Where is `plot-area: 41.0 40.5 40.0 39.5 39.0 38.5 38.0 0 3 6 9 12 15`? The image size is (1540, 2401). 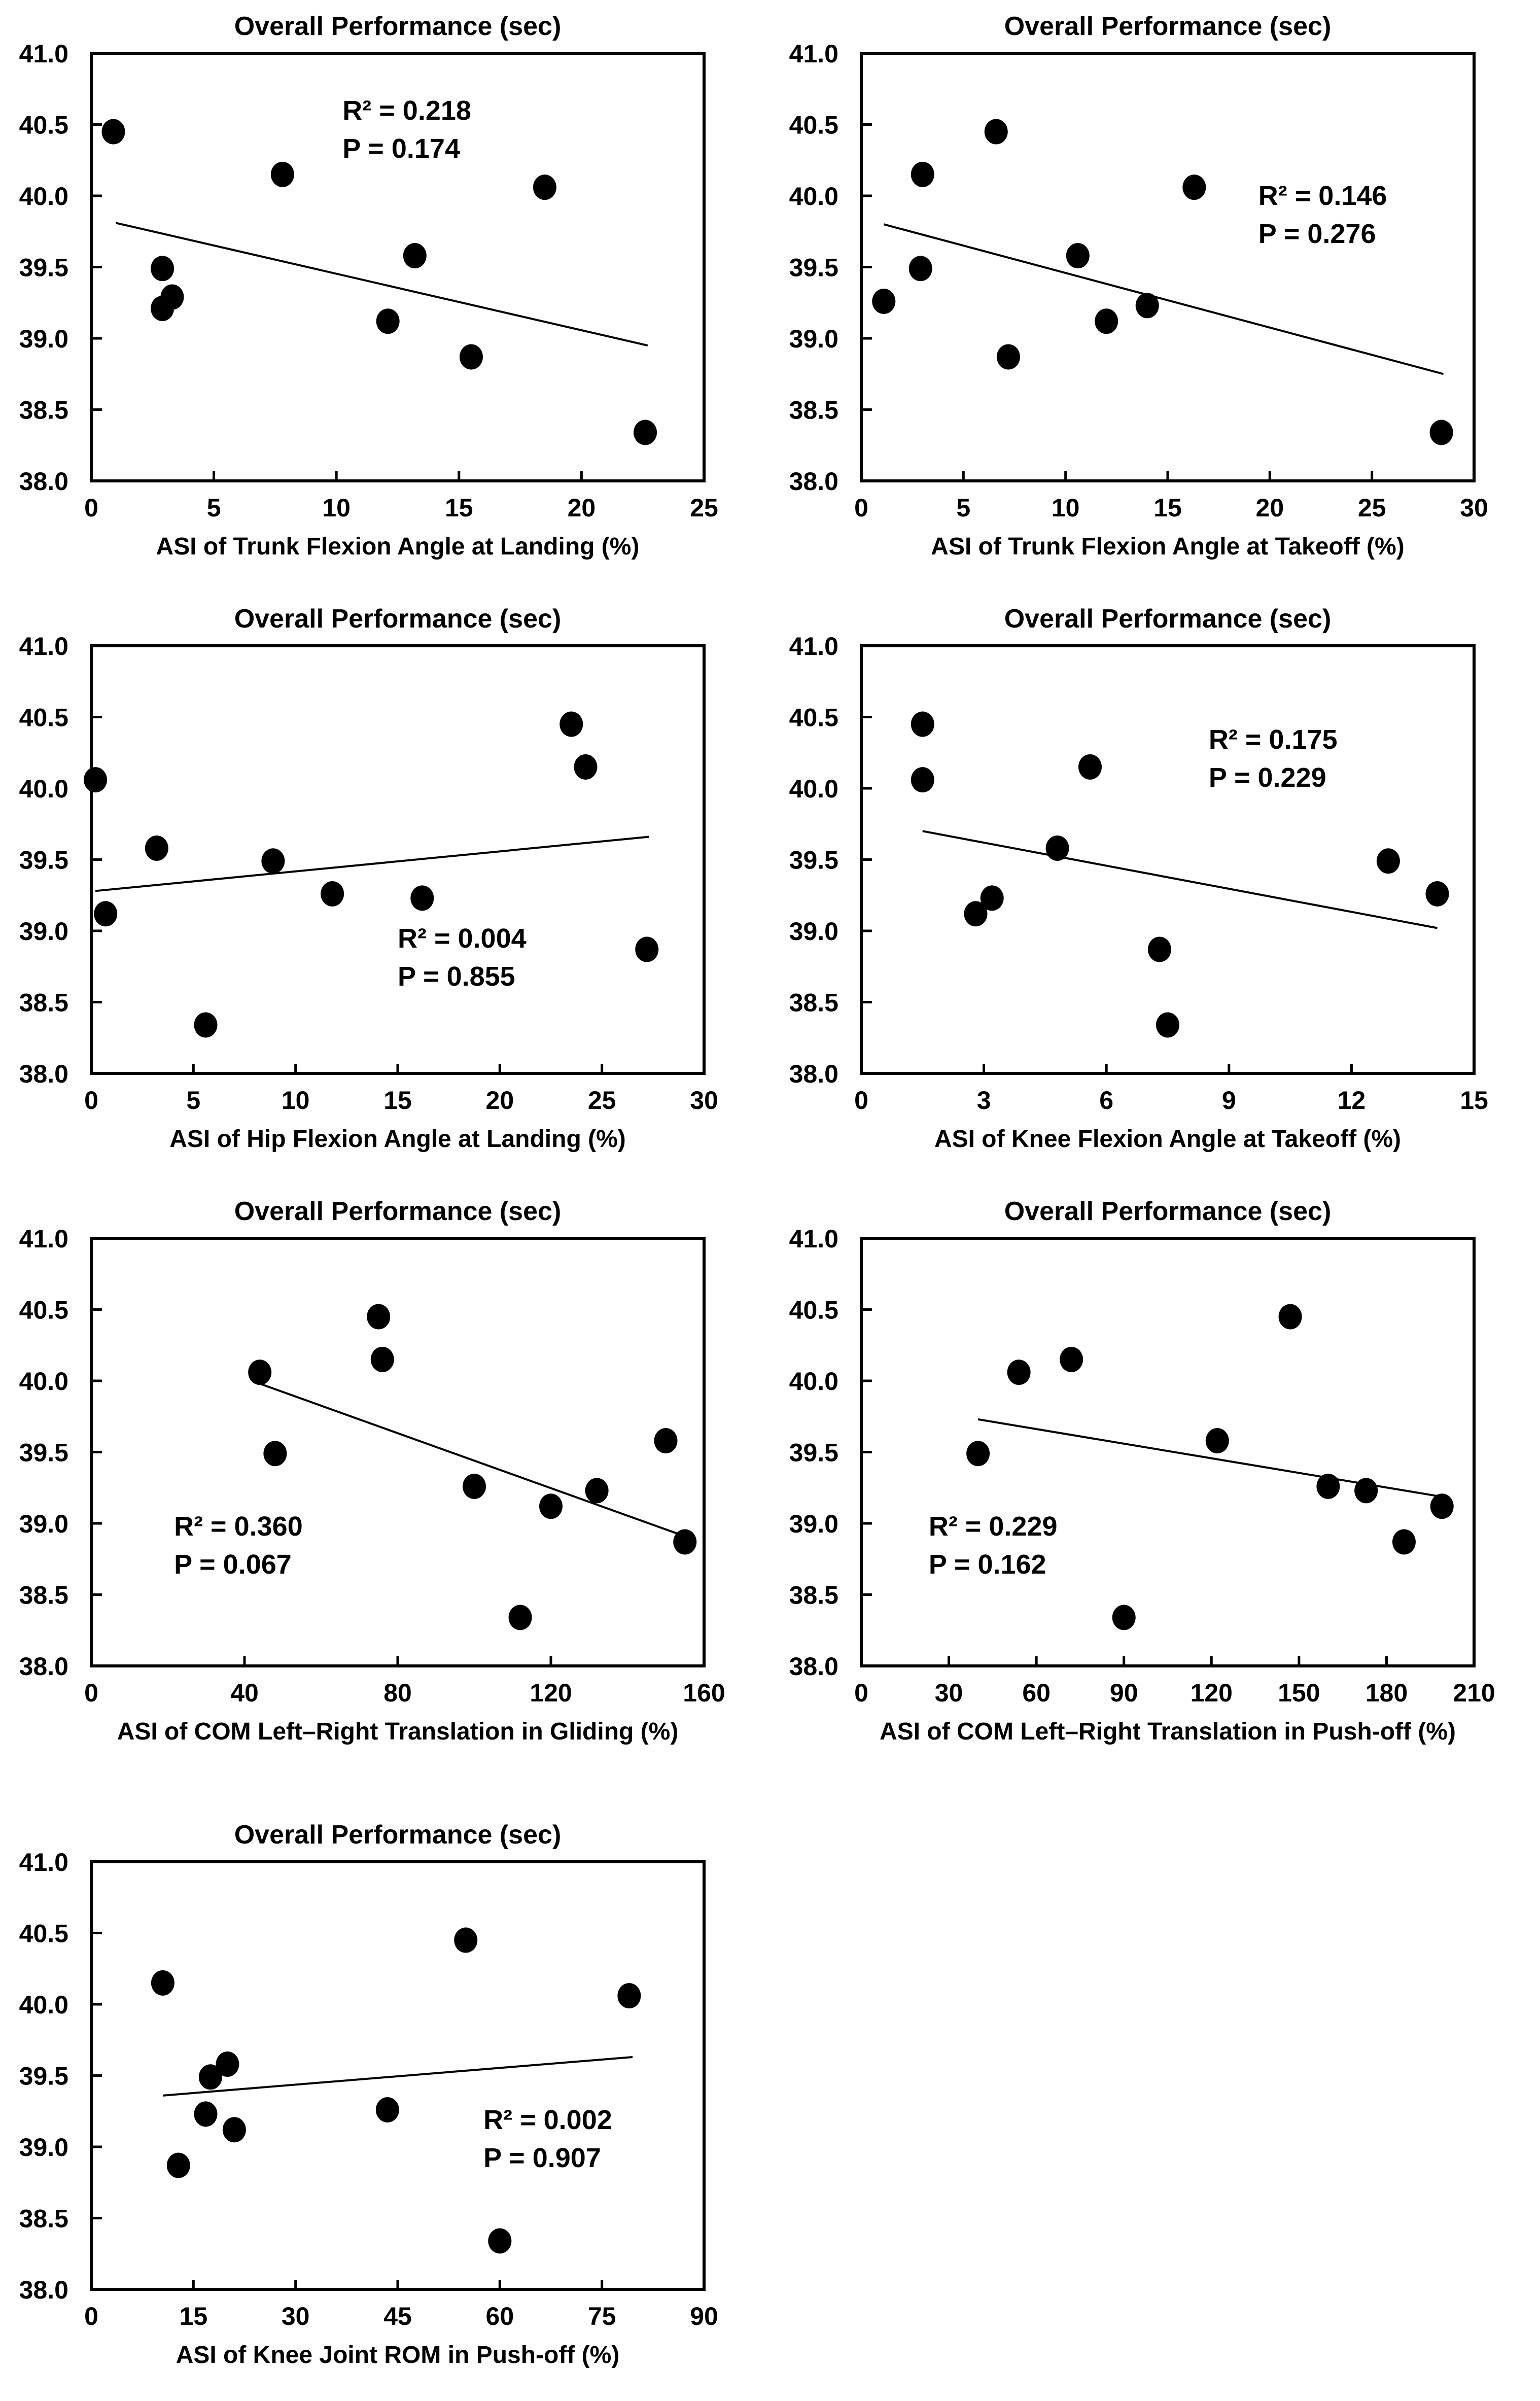
plot-area: 41.0 40.5 40.0 39.5 39.0 38.5 38.0 0 3 6 9 12 15 is located at coordinates (1138, 873).